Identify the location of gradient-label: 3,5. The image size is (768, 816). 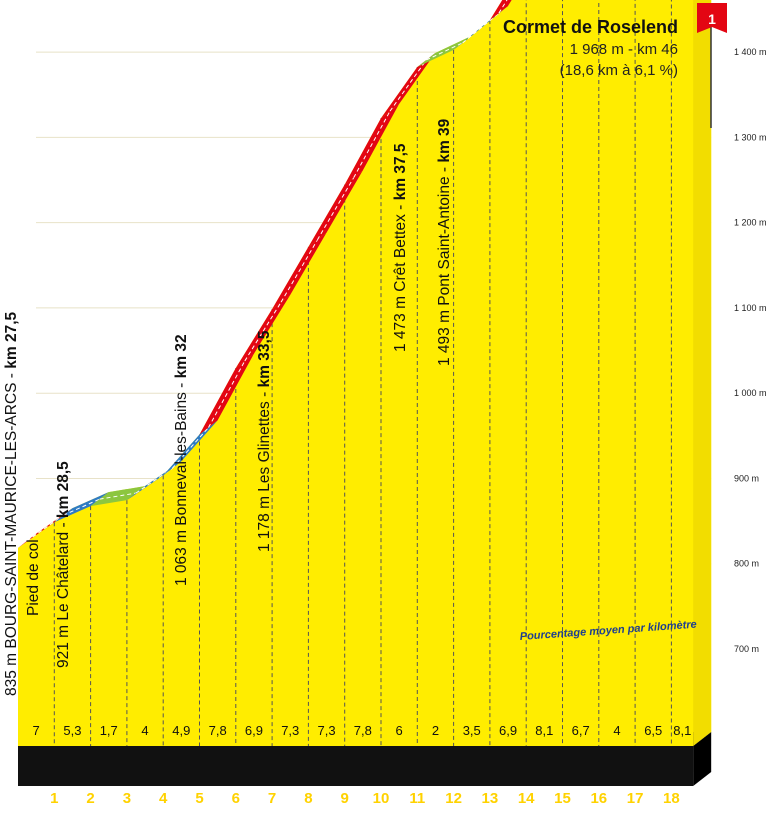
(472, 730).